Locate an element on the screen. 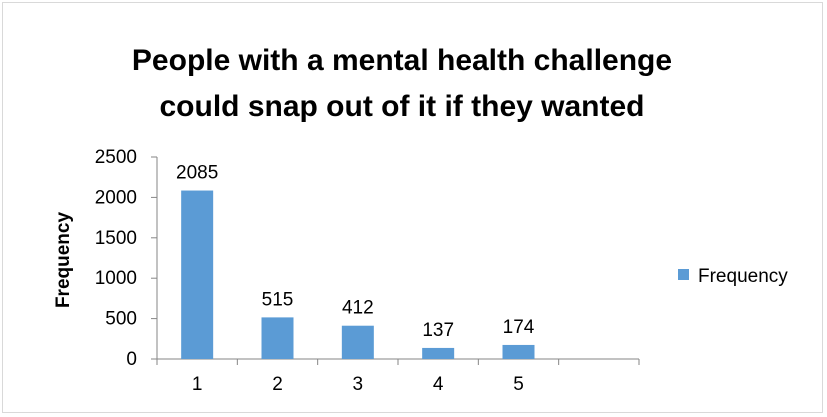  data-label: 515 is located at coordinates (278, 299).